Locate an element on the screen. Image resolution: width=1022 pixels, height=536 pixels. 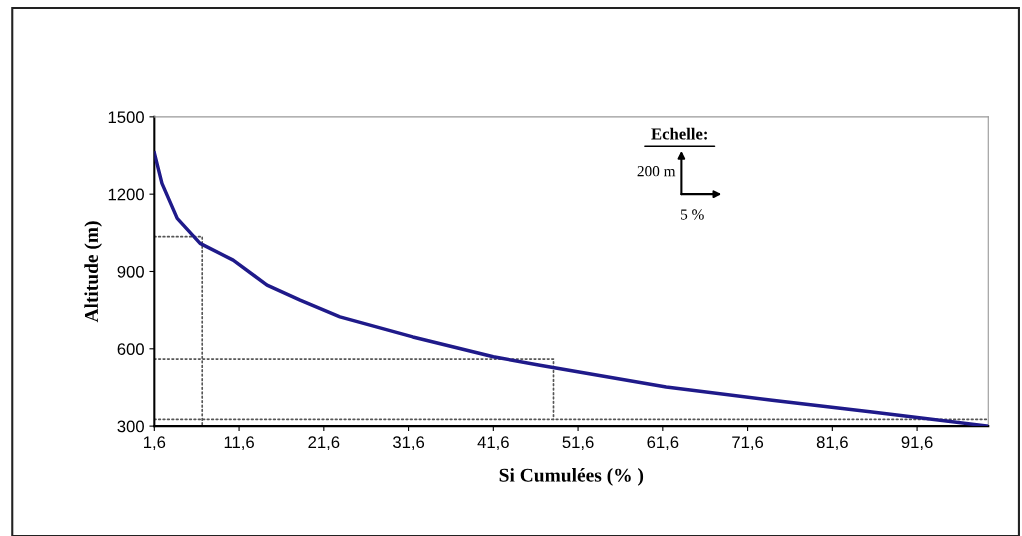
y-tick-label: 300 is located at coordinates (130, 426).